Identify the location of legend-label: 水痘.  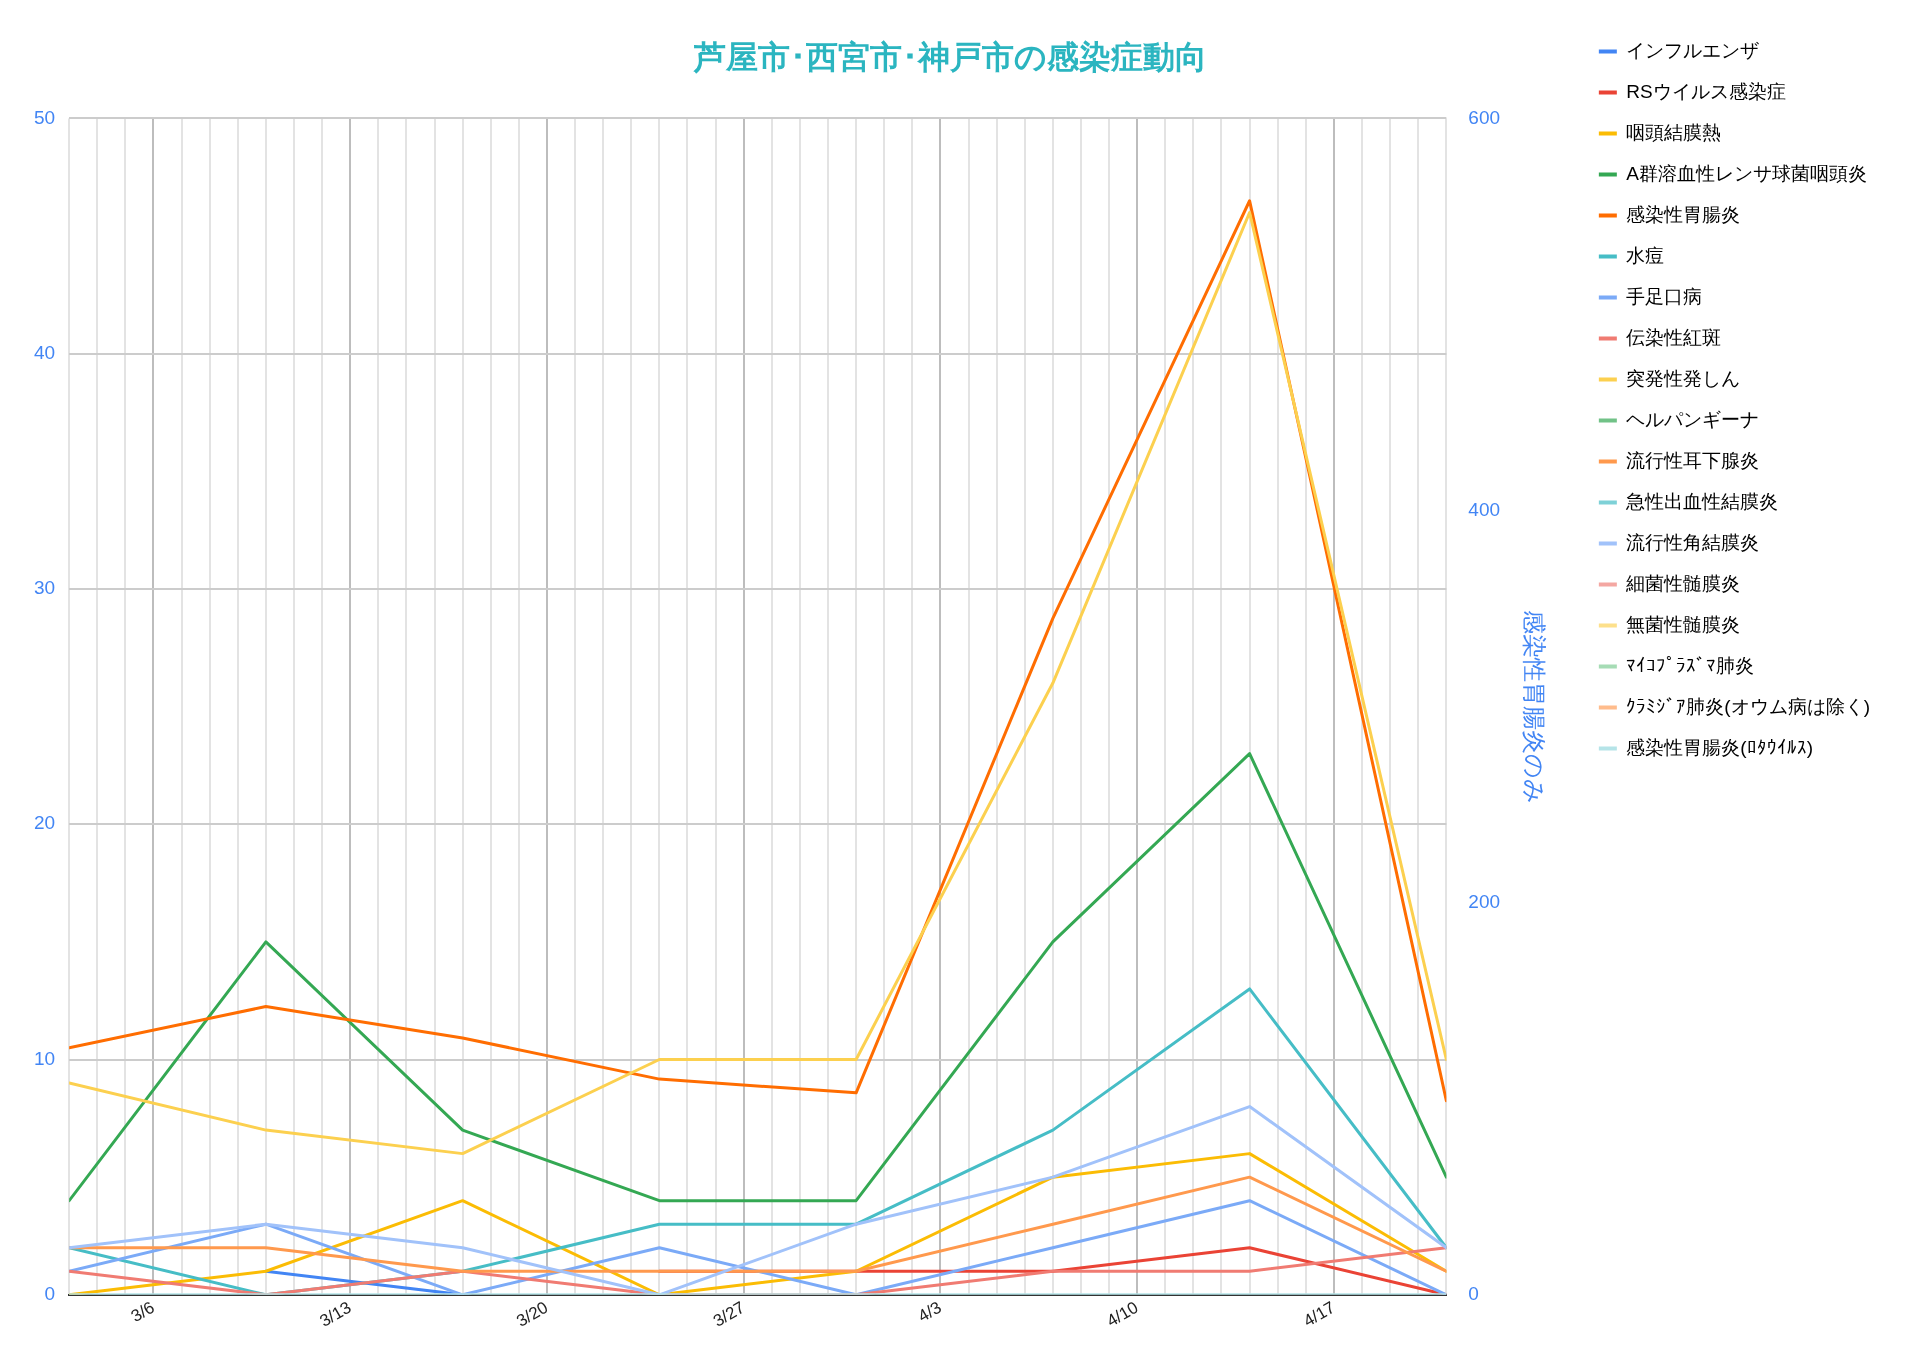
(1645, 255).